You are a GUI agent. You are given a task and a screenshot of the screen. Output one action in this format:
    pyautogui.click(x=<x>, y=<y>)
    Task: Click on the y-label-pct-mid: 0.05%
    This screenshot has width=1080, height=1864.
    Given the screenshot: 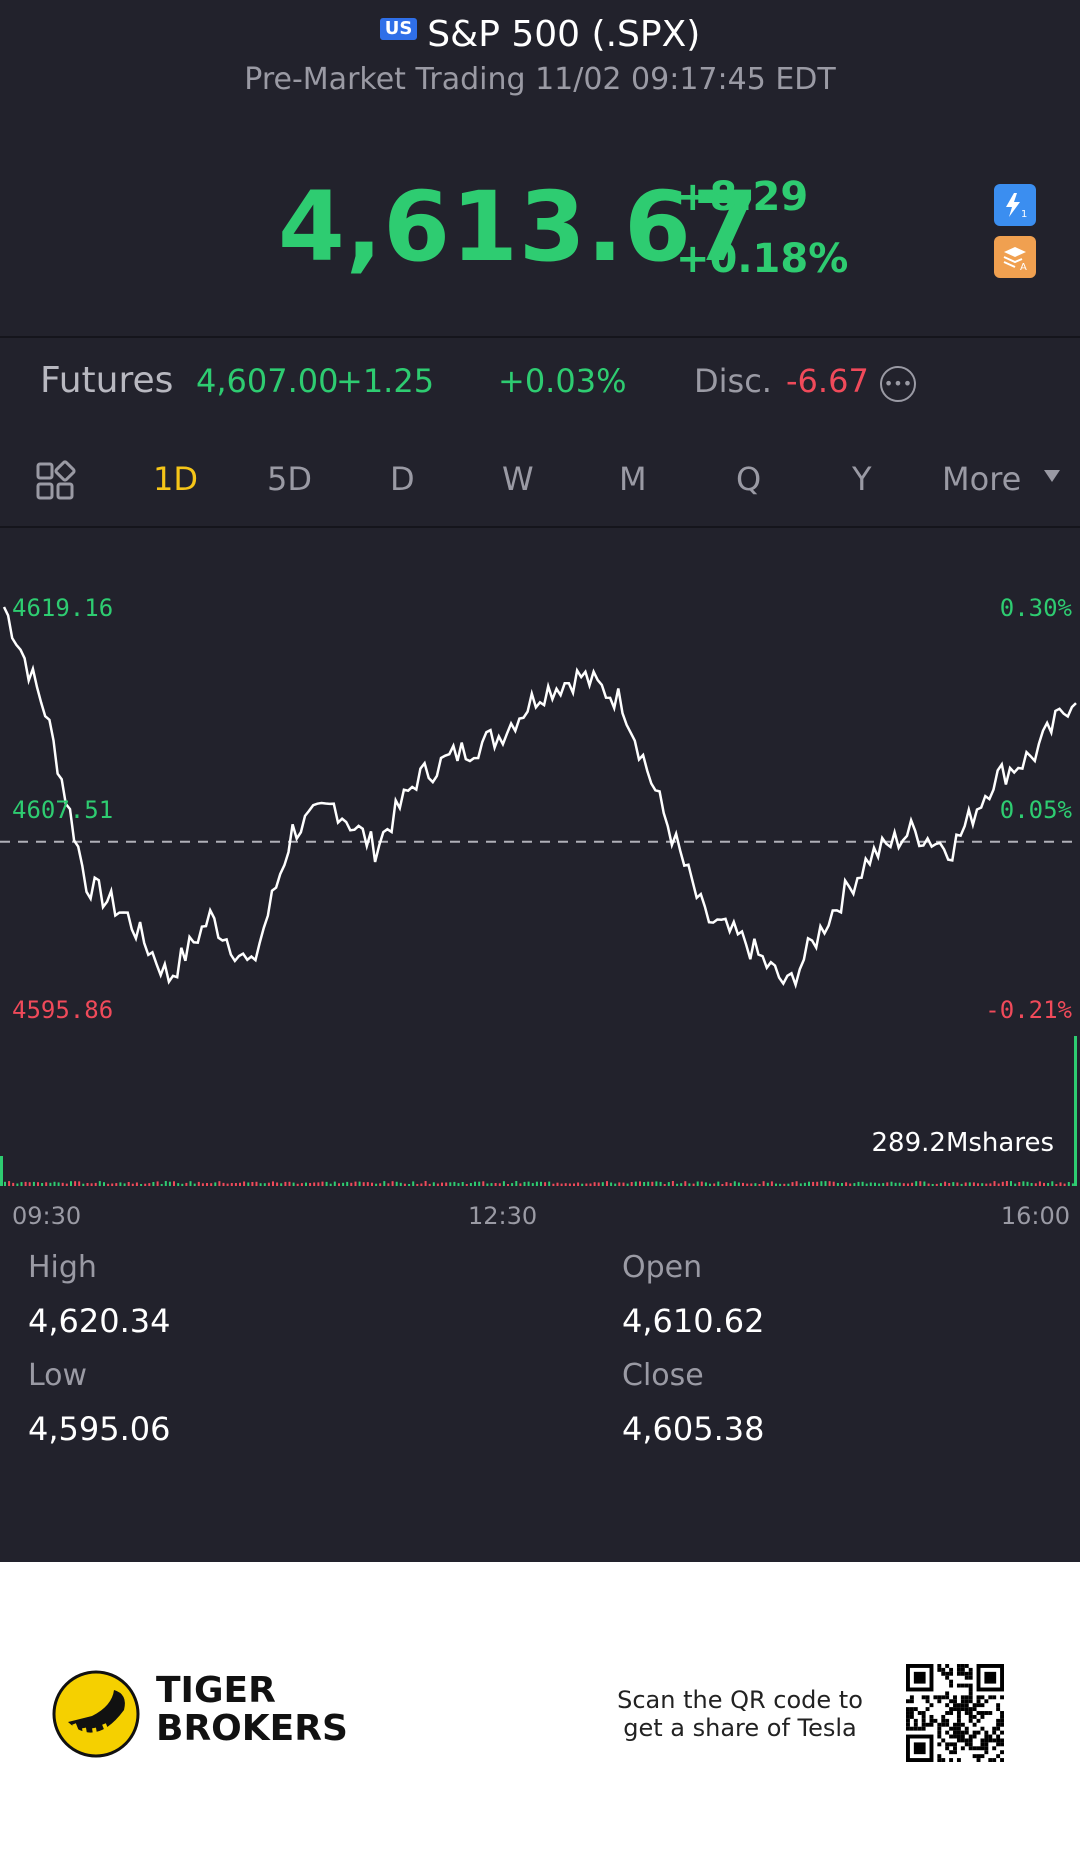 What is the action you would take?
    pyautogui.click(x=1035, y=810)
    